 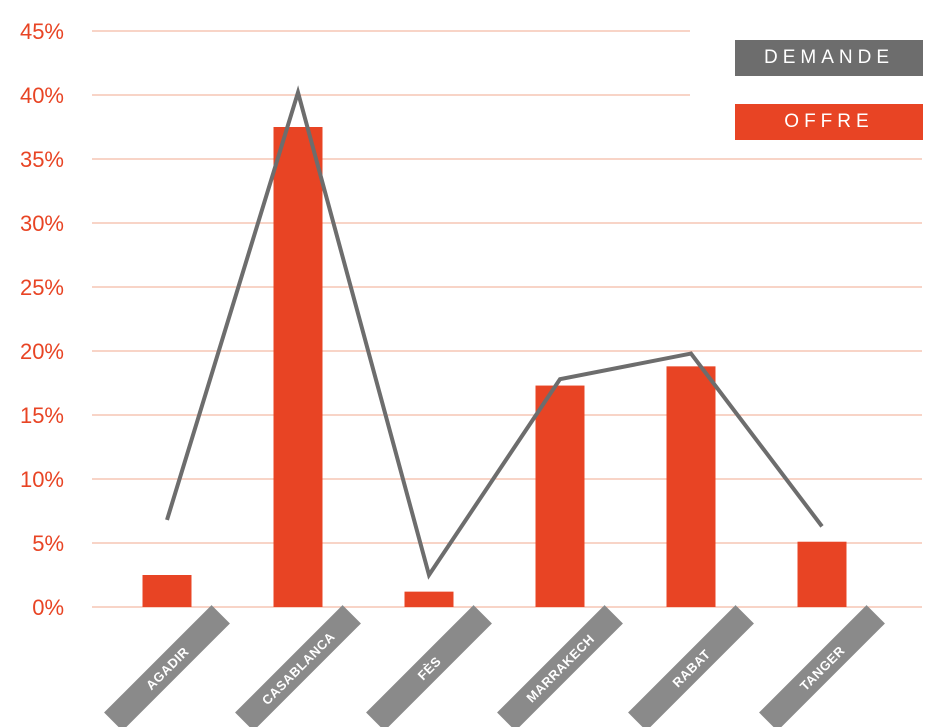 I want to click on y-tick-label: 5%, so click(x=48, y=543).